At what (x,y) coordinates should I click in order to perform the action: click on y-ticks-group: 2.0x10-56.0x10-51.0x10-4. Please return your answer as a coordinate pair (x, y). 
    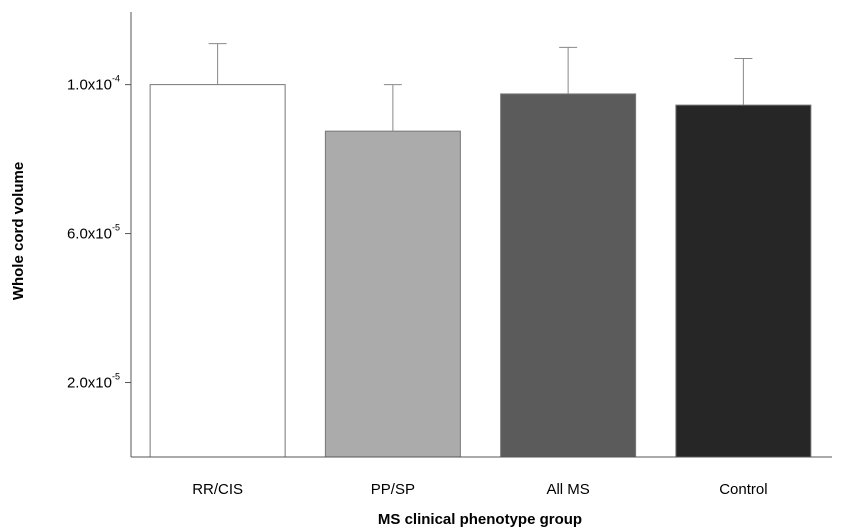
    Looking at the image, I should click on (99, 233).